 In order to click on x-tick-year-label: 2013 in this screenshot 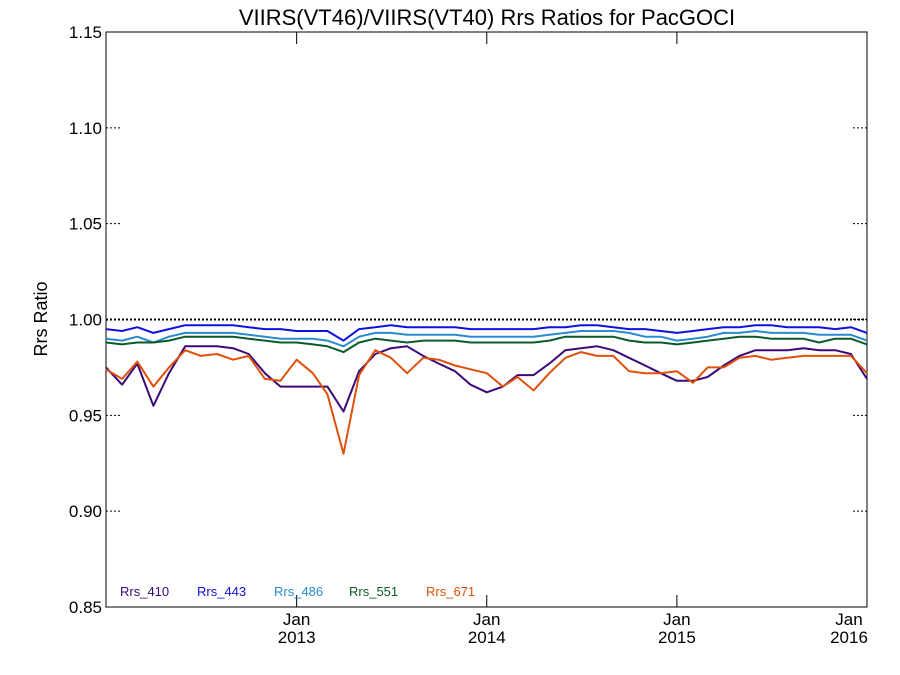, I will do `click(297, 637)`.